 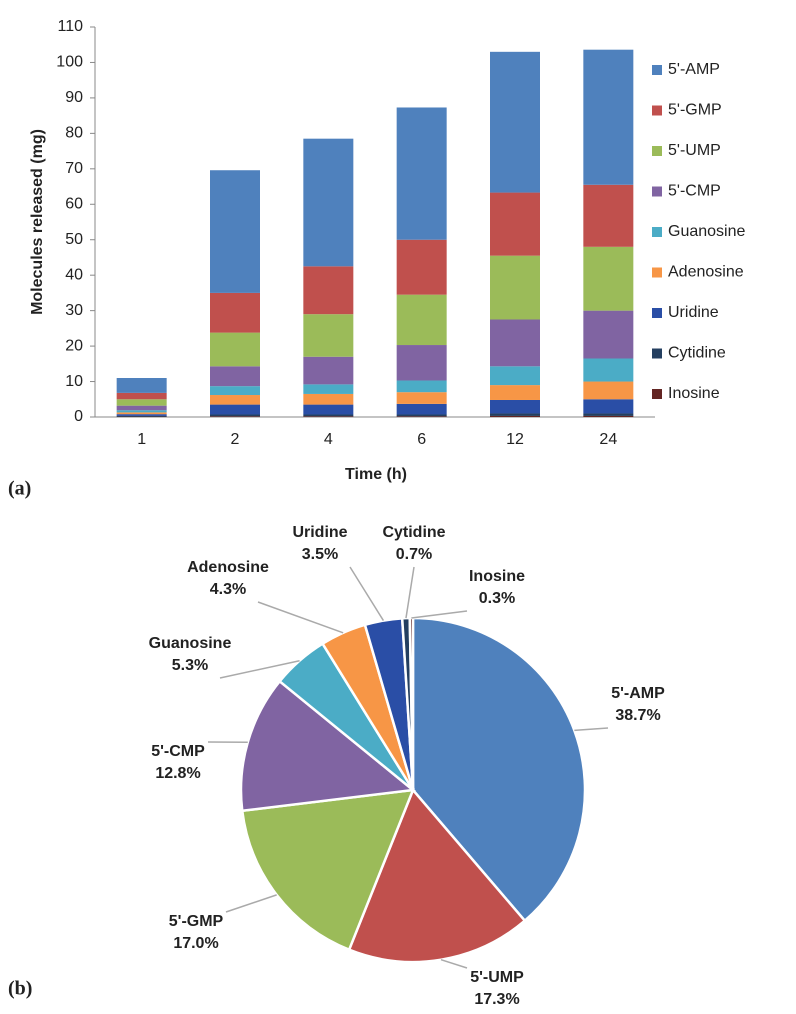 What do you see at coordinates (74, 97) in the screenshot?
I see `y-tick-label: 90` at bounding box center [74, 97].